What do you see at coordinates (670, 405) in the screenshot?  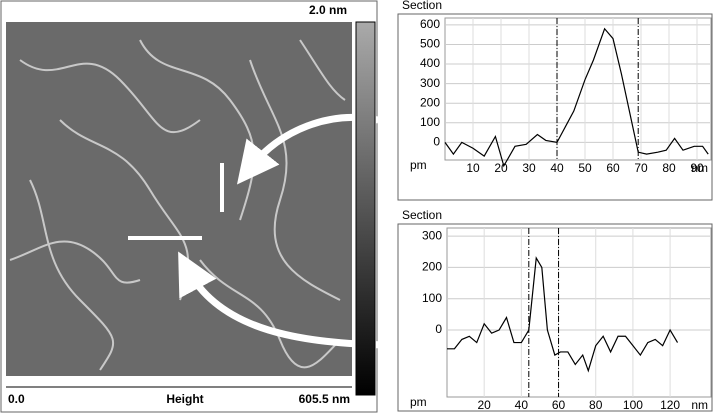 I see `x-tick-label: 120` at bounding box center [670, 405].